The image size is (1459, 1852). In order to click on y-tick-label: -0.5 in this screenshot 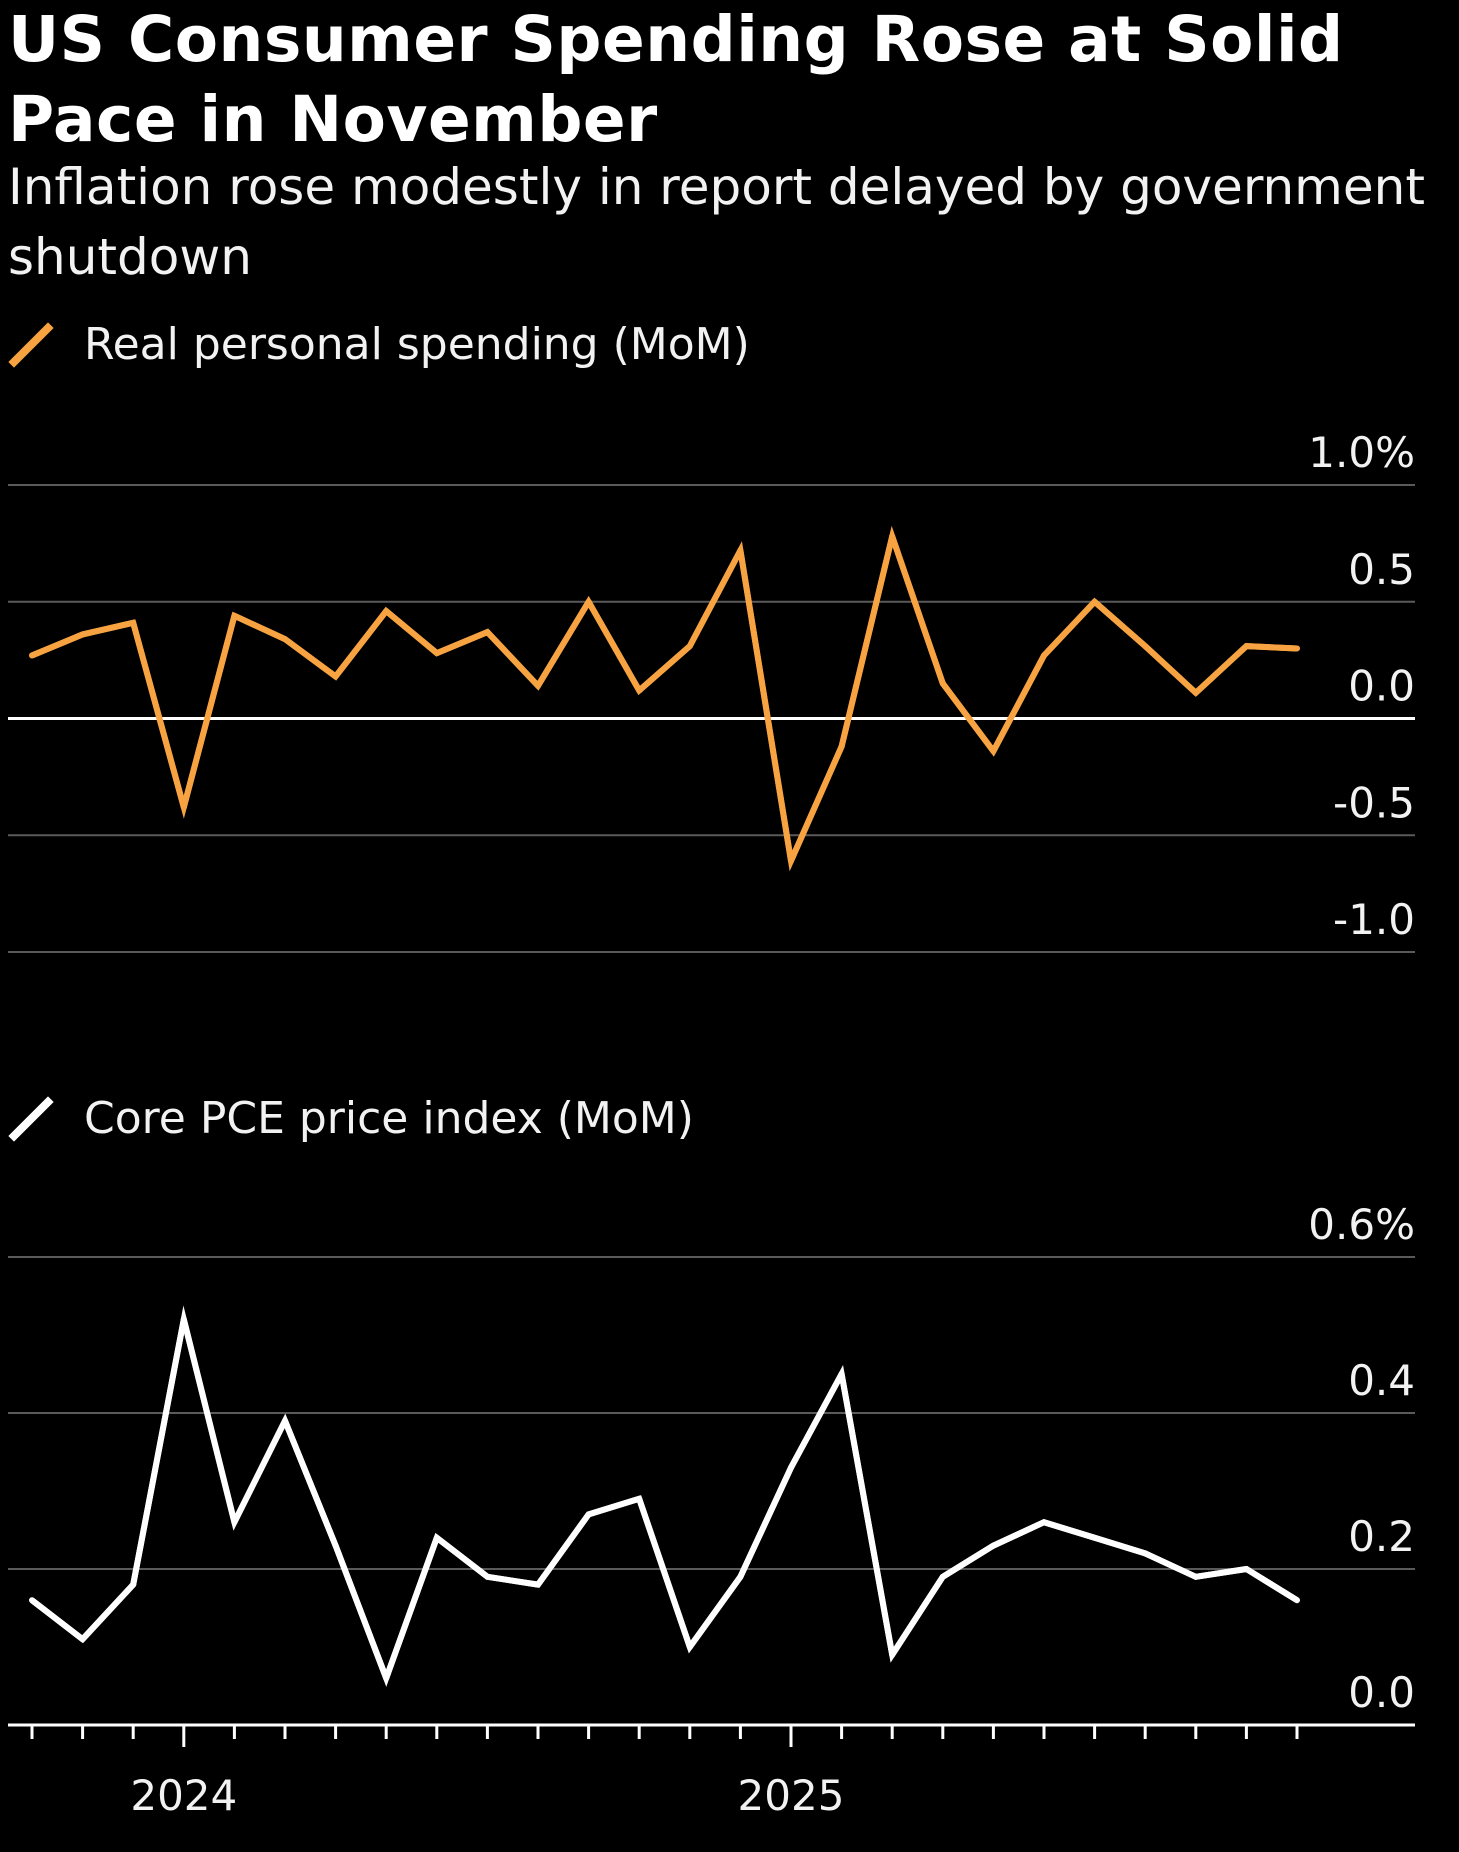, I will do `click(1374, 802)`.